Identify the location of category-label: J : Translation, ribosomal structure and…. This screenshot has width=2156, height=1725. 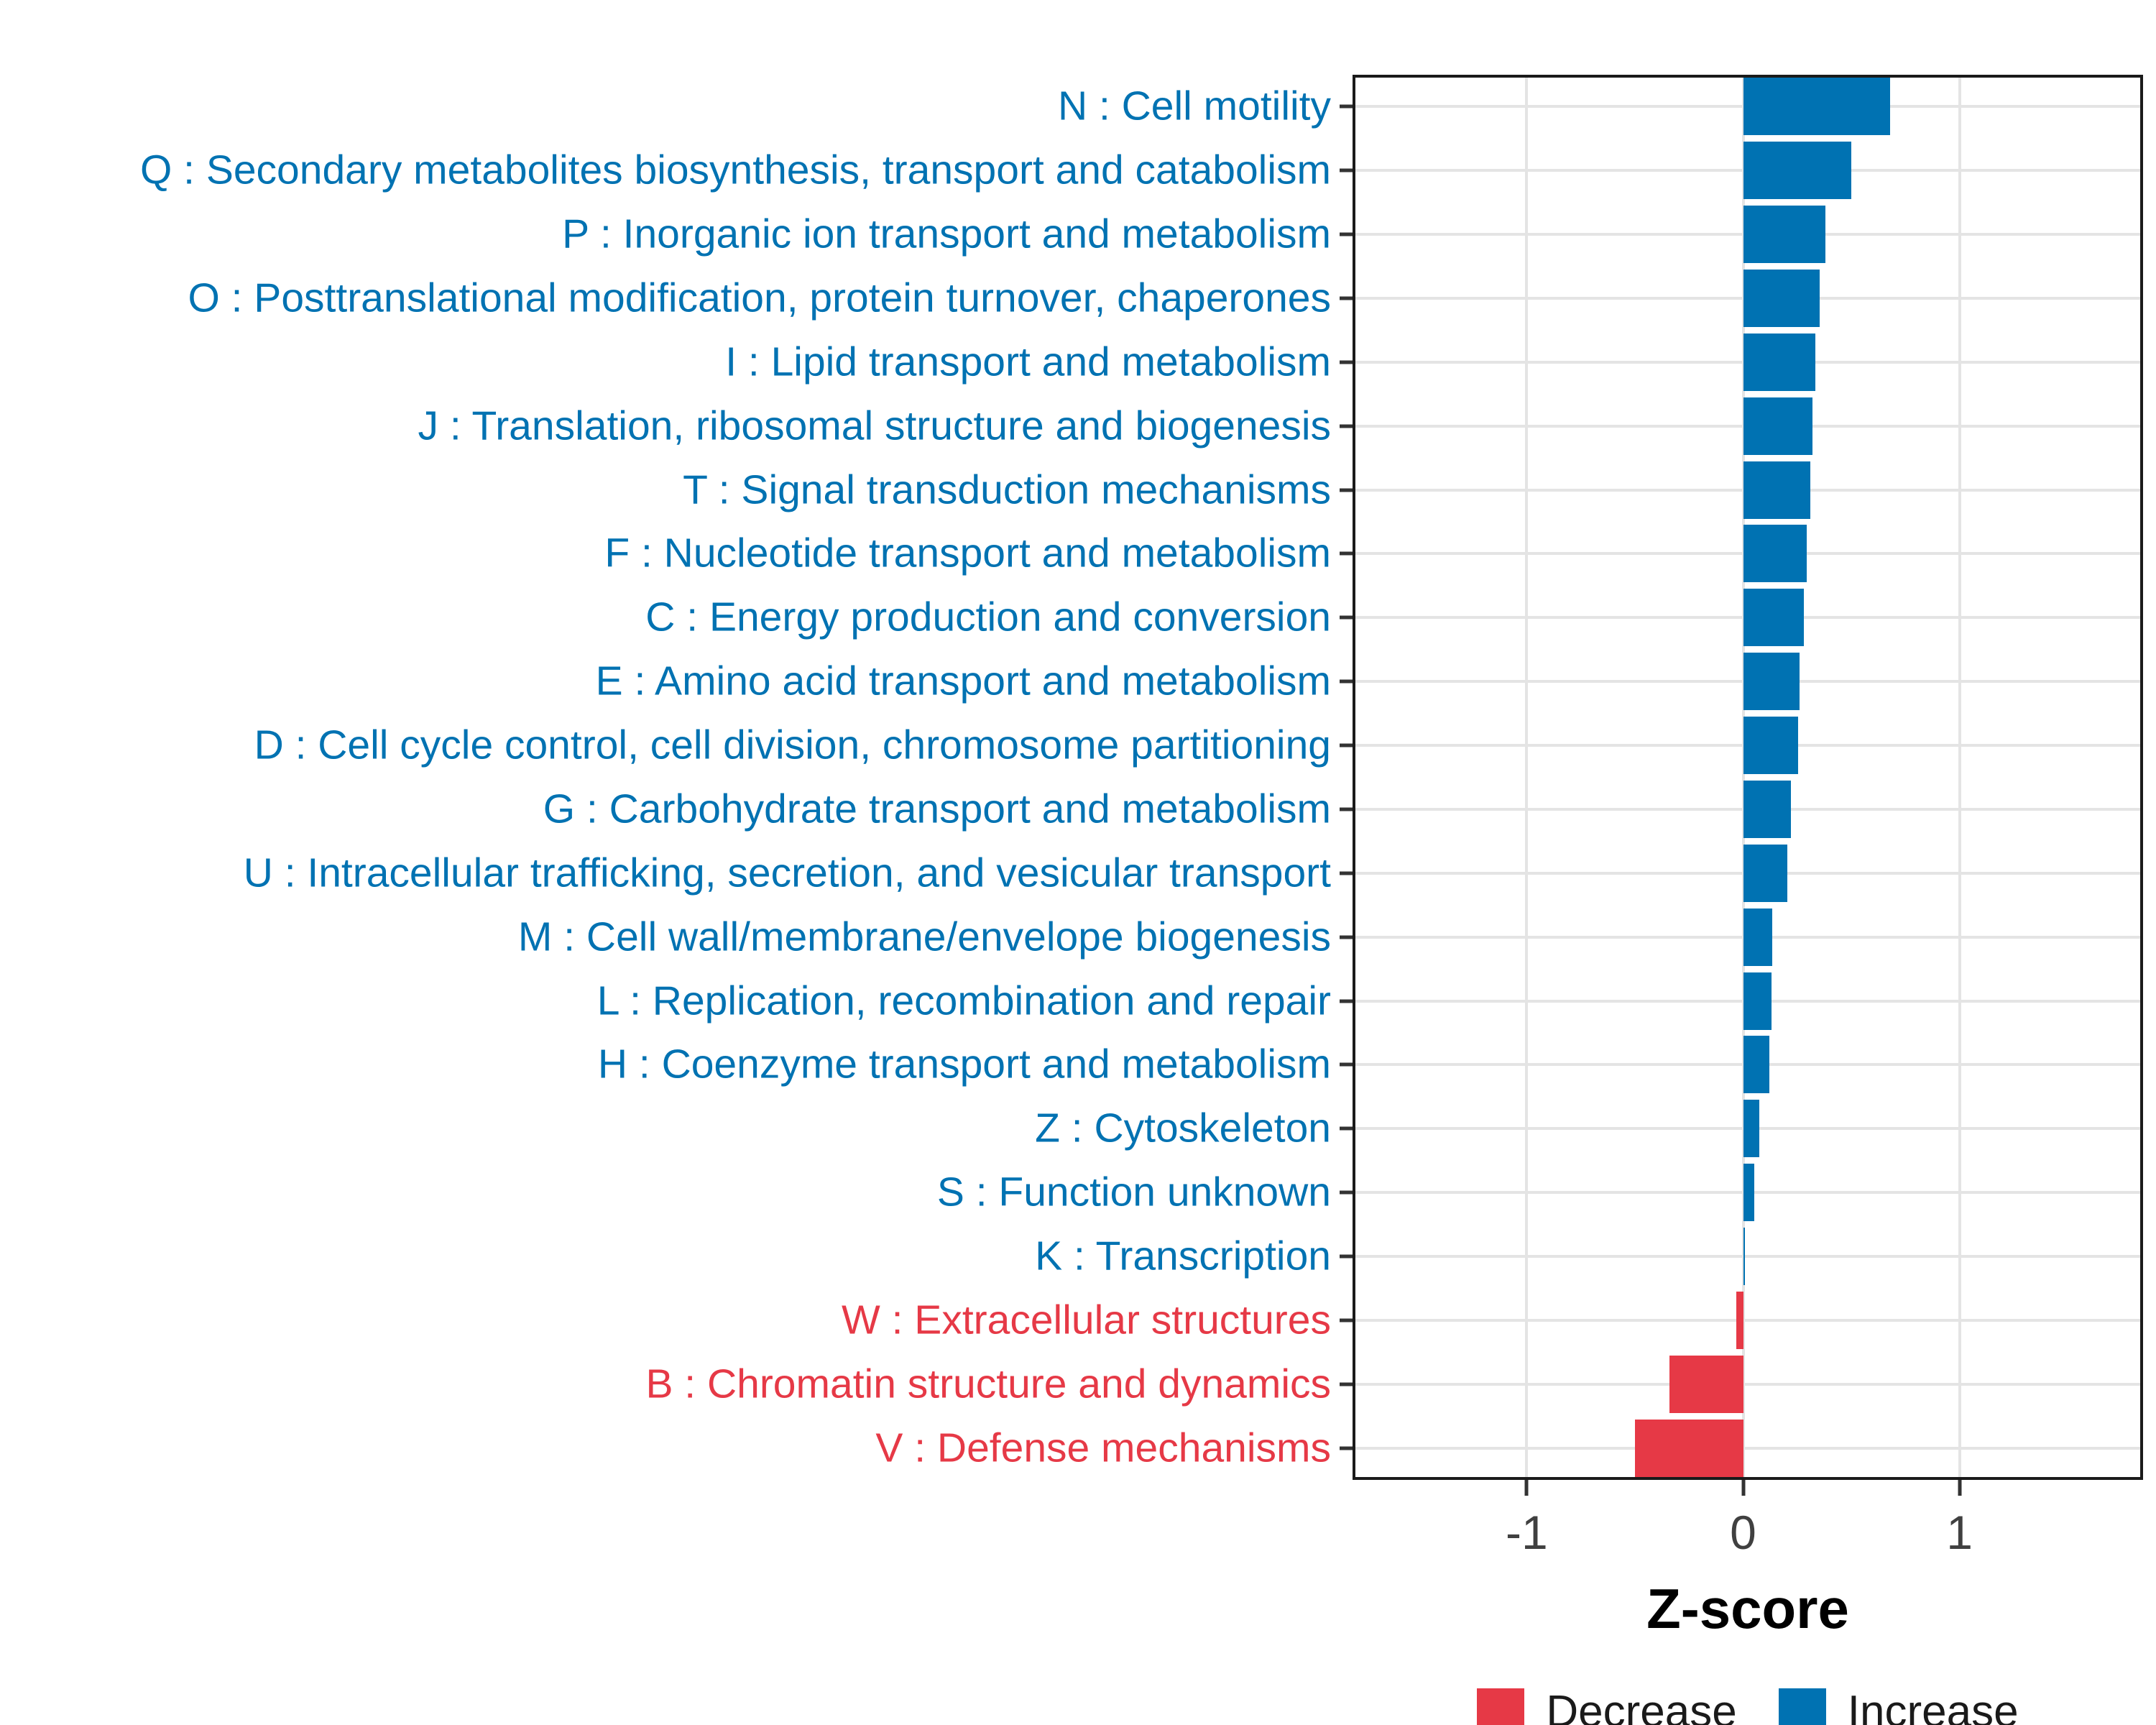
(874, 425).